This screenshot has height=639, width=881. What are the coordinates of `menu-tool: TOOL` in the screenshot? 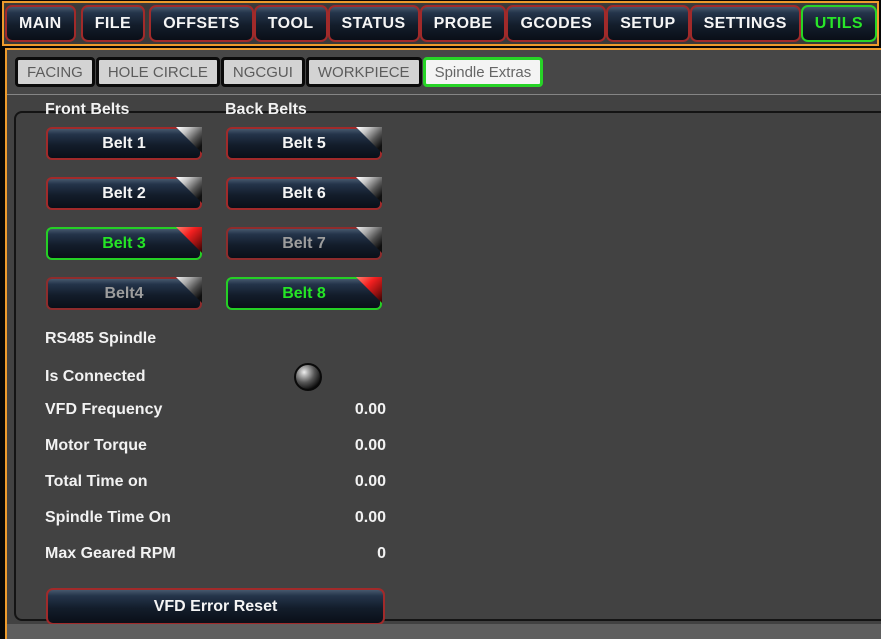 It's located at (290, 23).